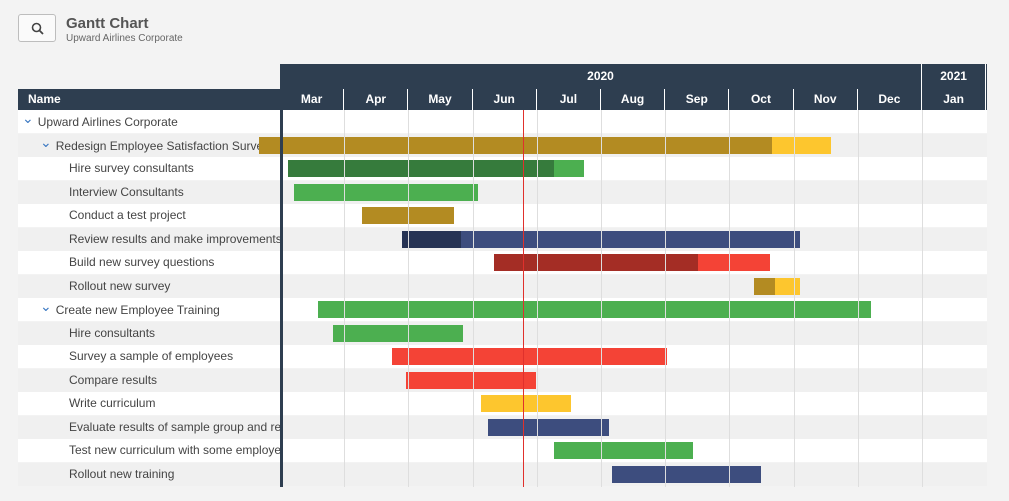 Image resolution: width=1009 pixels, height=501 pixels. What do you see at coordinates (112, 332) in the screenshot?
I see `task-label: Hire consultants` at bounding box center [112, 332].